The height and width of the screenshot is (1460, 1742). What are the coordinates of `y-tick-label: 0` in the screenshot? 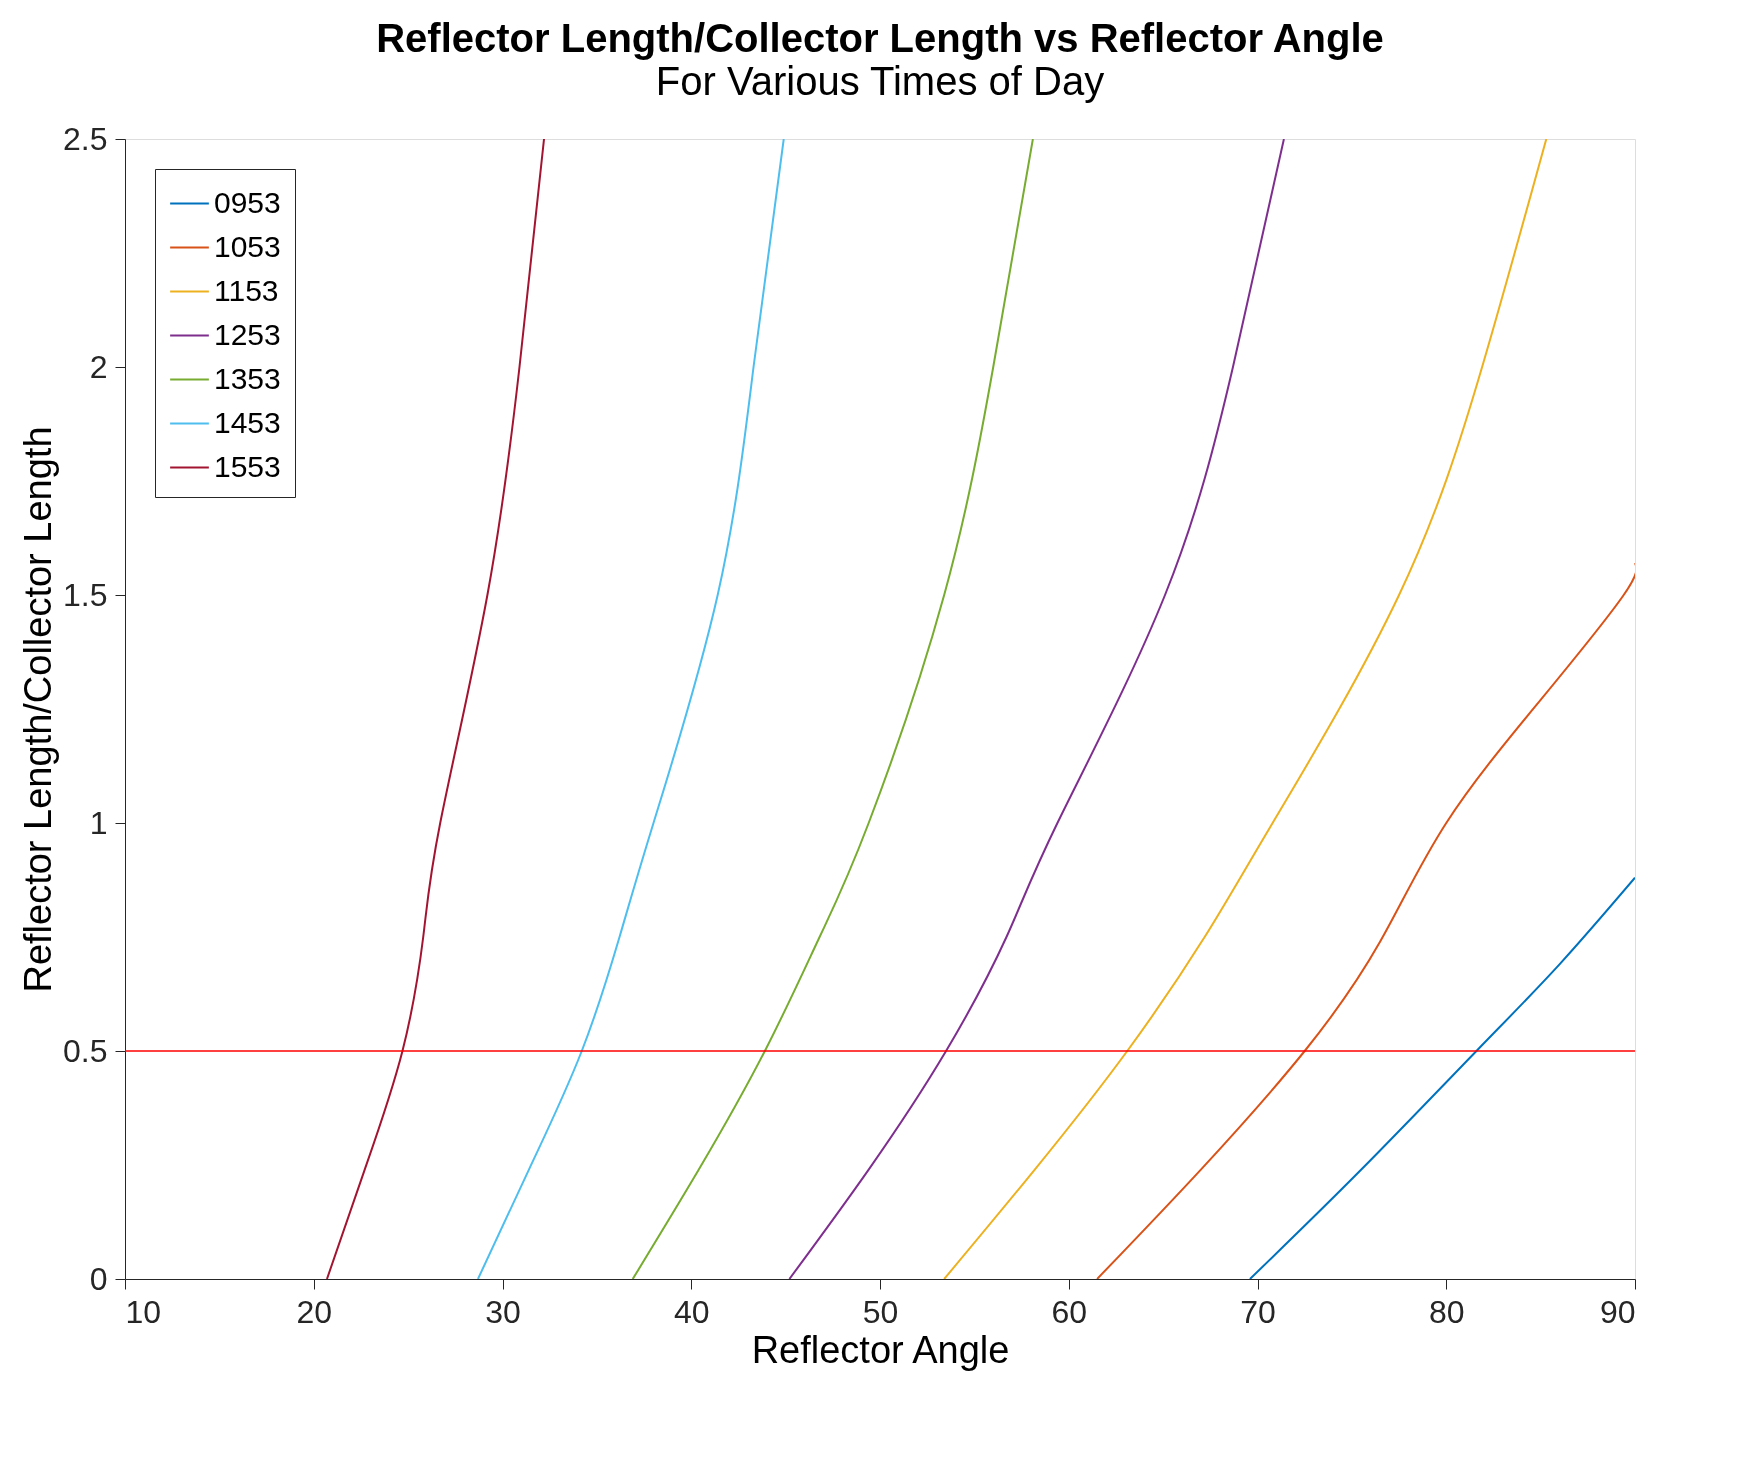 It's located at (98, 1278).